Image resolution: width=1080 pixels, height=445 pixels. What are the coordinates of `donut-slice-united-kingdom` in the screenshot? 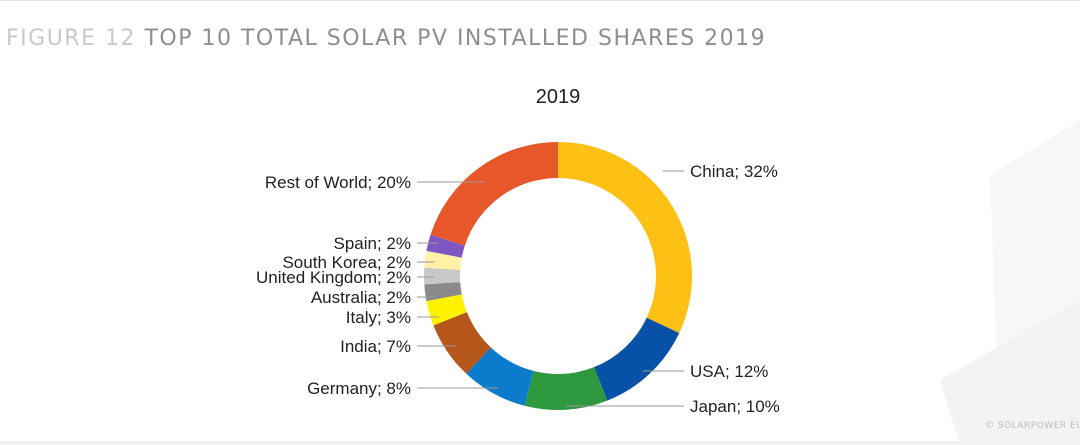 It's located at (442, 276).